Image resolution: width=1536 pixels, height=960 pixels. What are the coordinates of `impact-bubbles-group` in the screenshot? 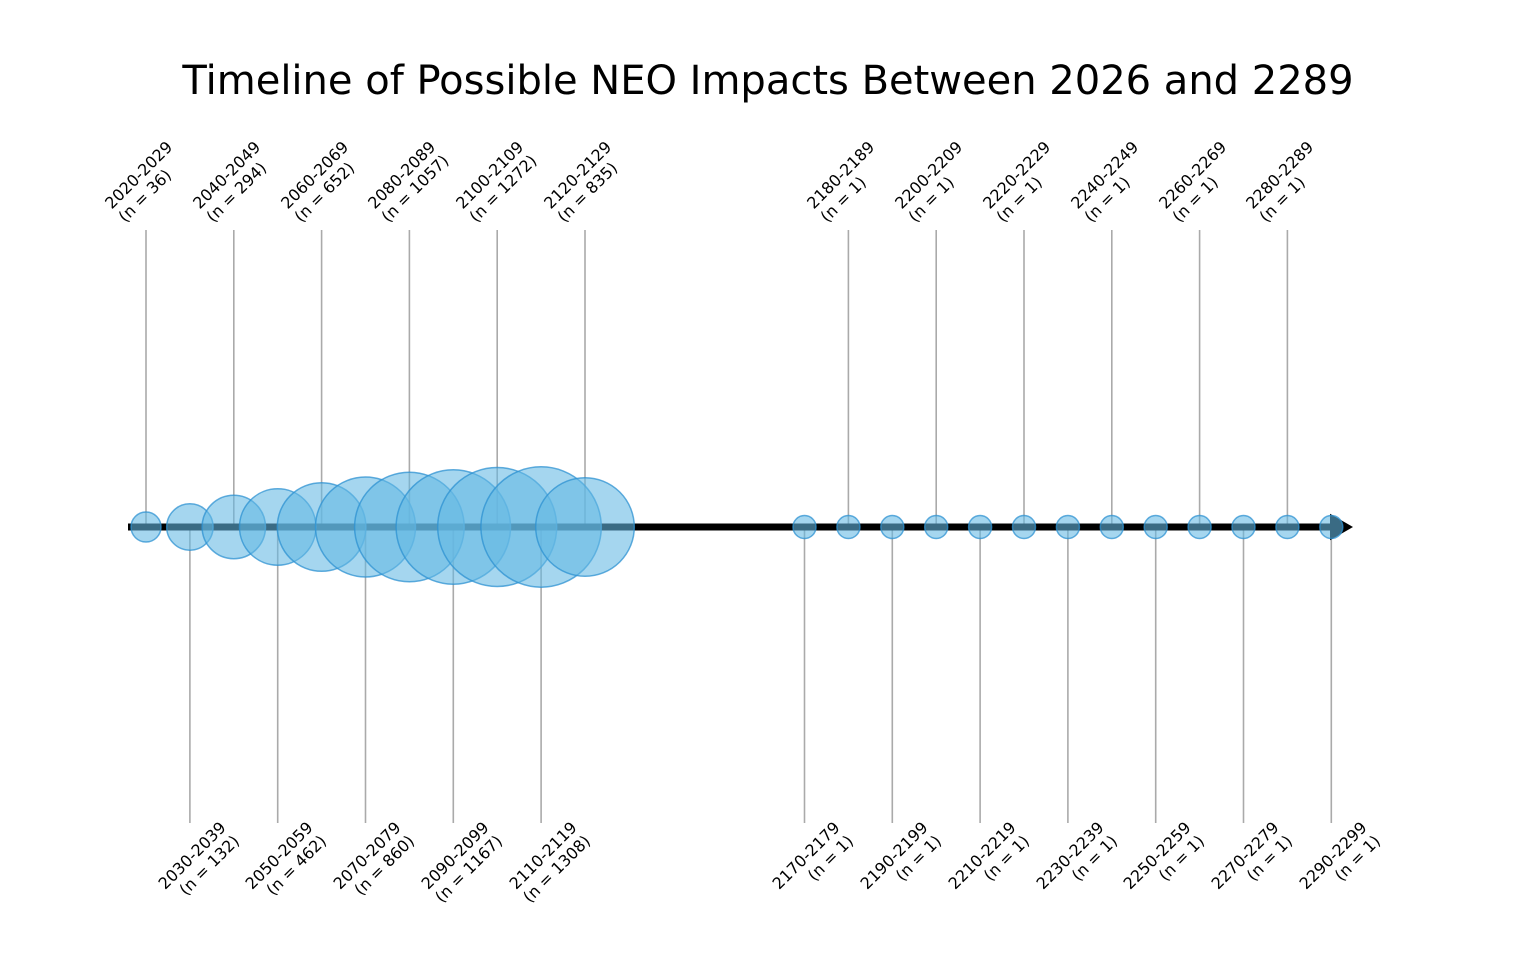 It's located at (737, 527).